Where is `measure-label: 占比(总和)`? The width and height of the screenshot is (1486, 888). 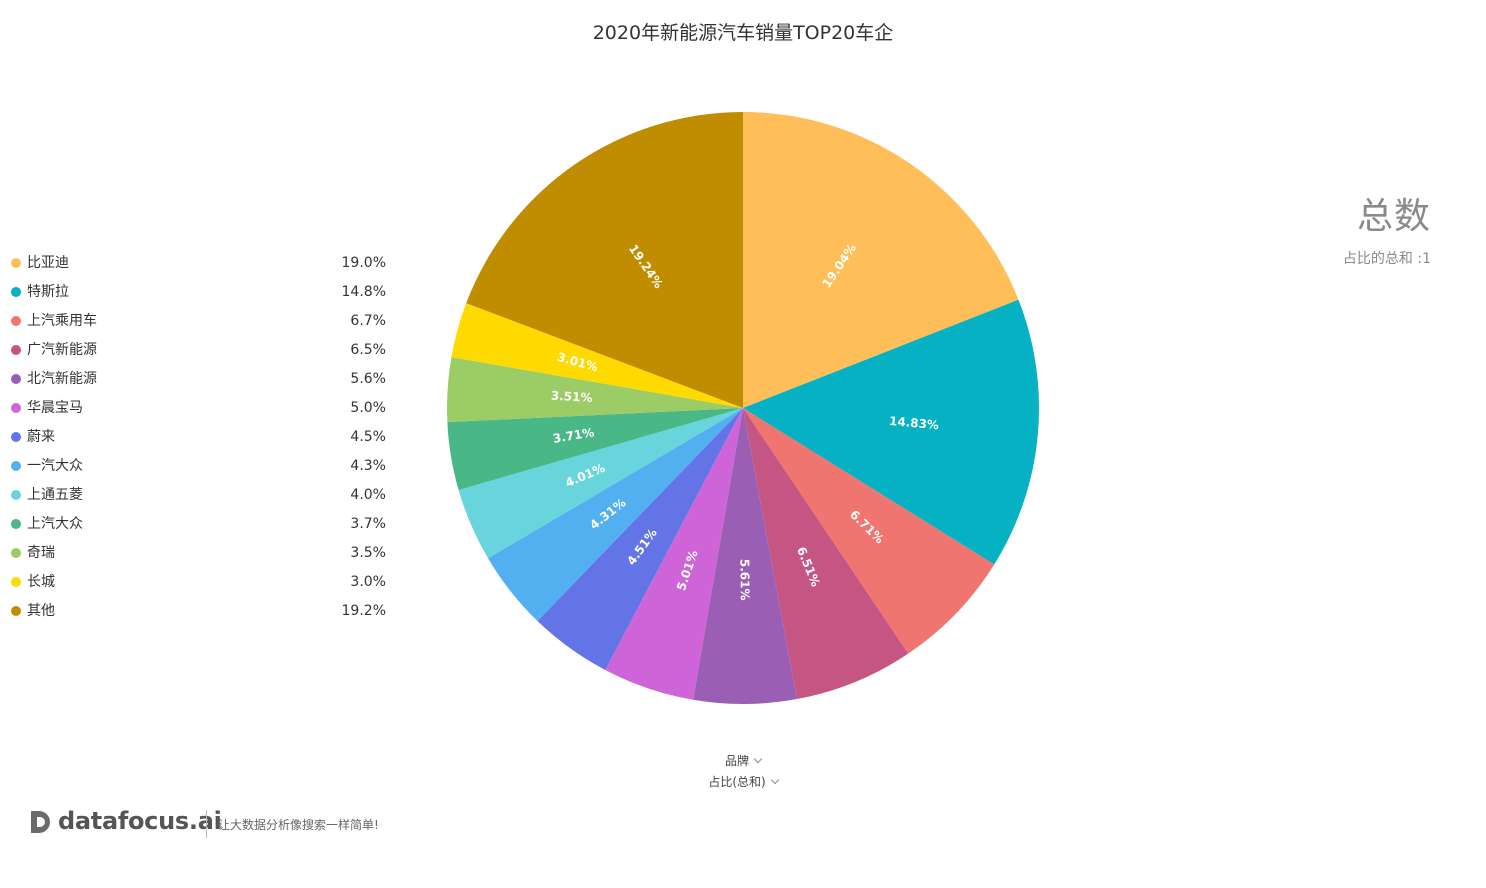
measure-label: 占比(总和) is located at coordinates (737, 782).